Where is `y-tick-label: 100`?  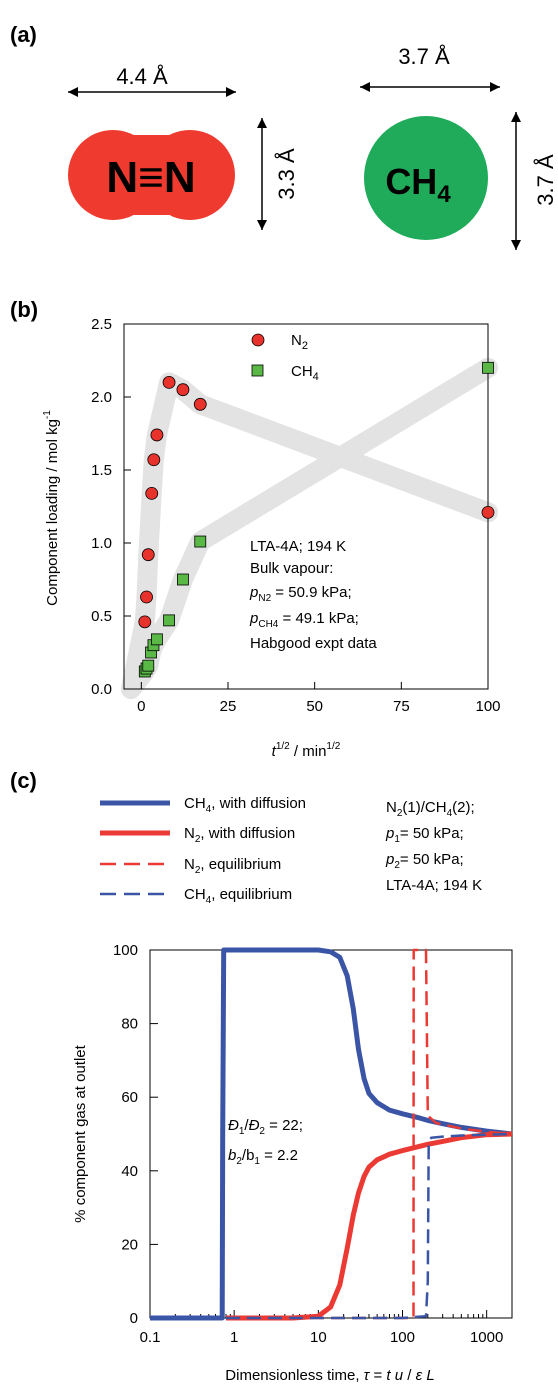
y-tick-label: 100 is located at coordinates (125, 950).